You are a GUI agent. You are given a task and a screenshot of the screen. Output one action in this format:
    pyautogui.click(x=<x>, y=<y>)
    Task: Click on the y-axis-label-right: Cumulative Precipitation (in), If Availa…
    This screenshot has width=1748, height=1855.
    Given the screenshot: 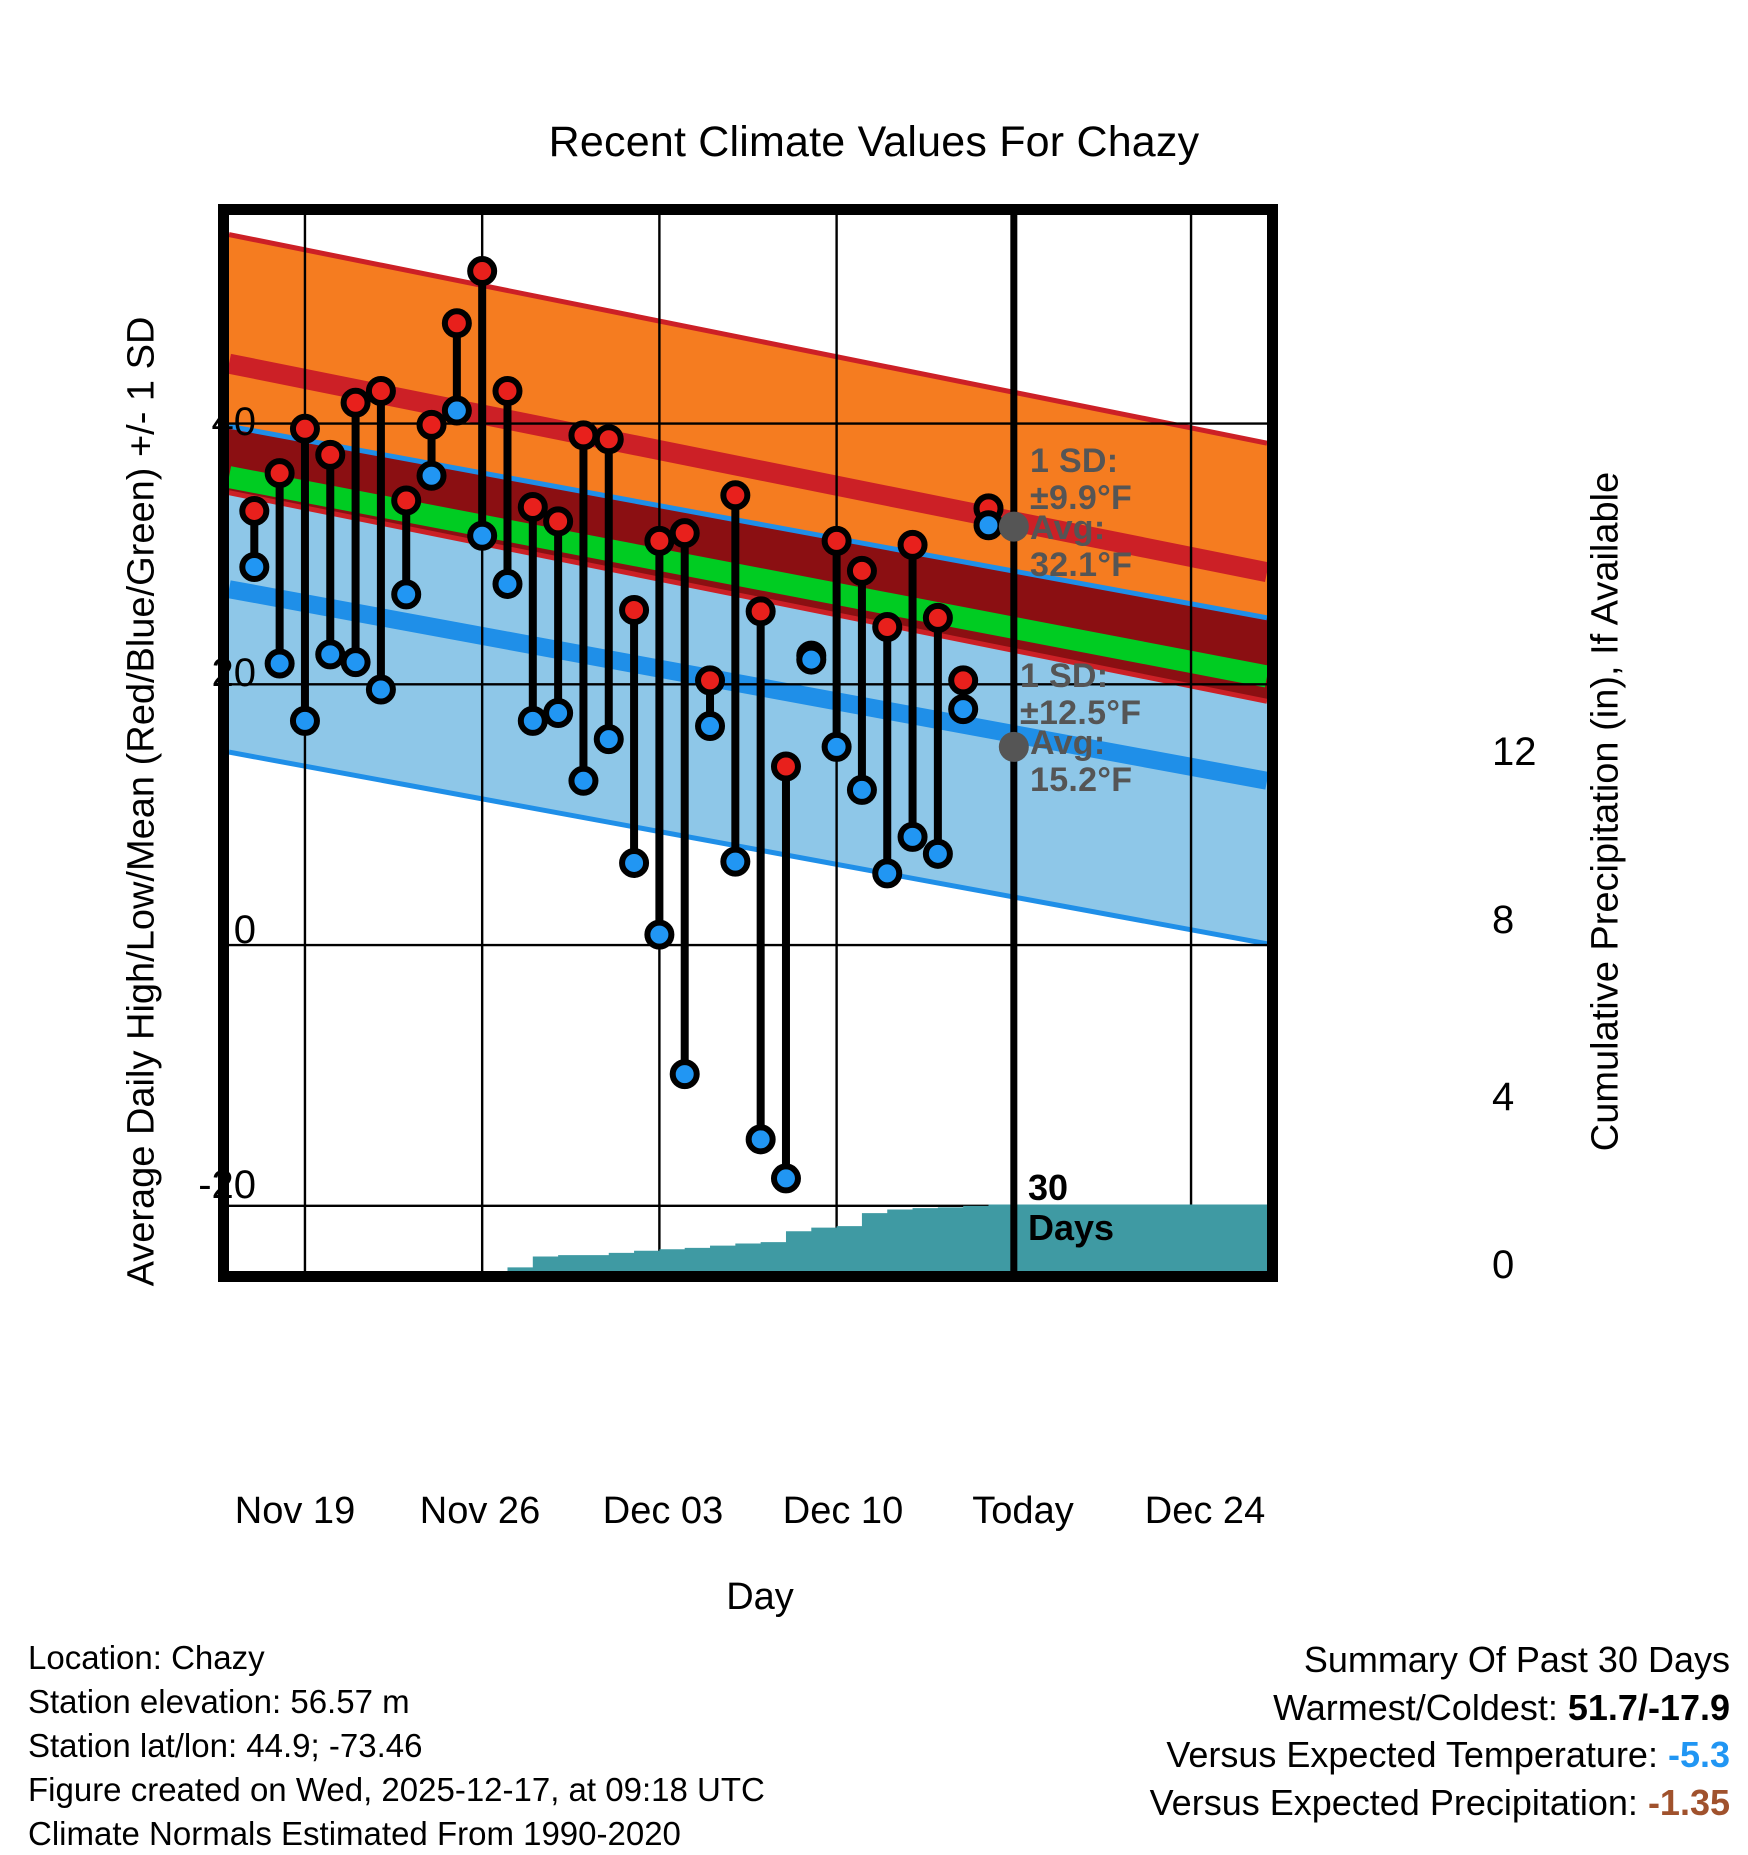 What is the action you would take?
    pyautogui.click(x=1606, y=812)
    